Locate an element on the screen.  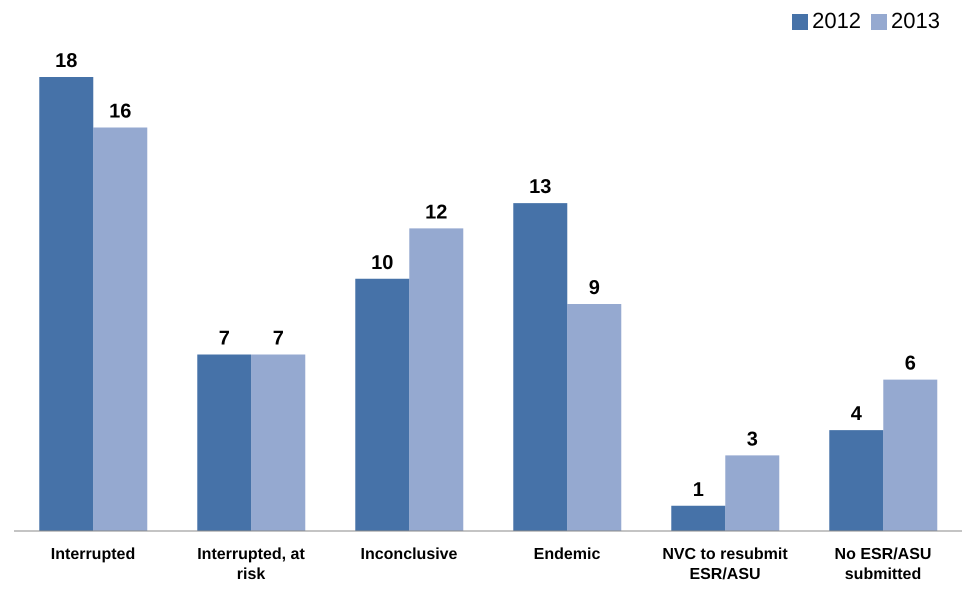
x-tick-label: NVC to resubmit ESR/ASU is located at coordinates (725, 564).